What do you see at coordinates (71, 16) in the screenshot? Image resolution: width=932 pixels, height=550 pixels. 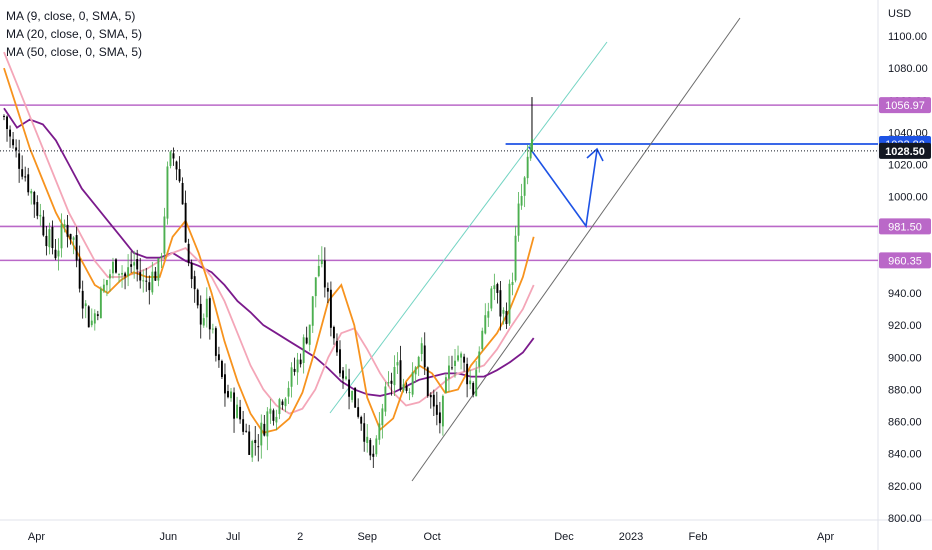 I see `legend-ma9: MA (9, close, 0, SMA, 5)` at bounding box center [71, 16].